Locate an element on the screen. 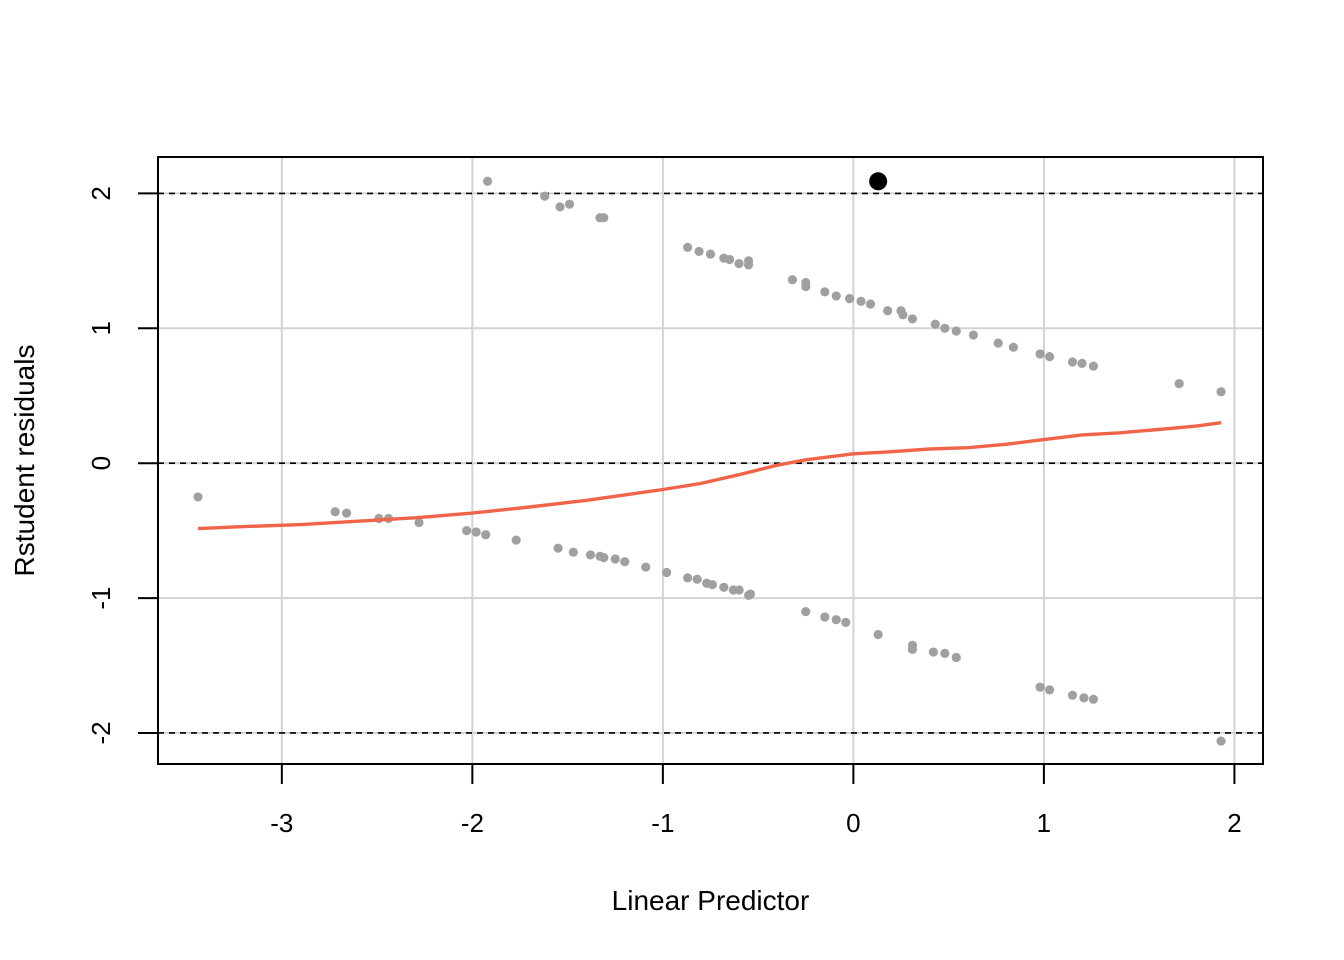 The height and width of the screenshot is (960, 1344). highlight-points is located at coordinates (878, 181).